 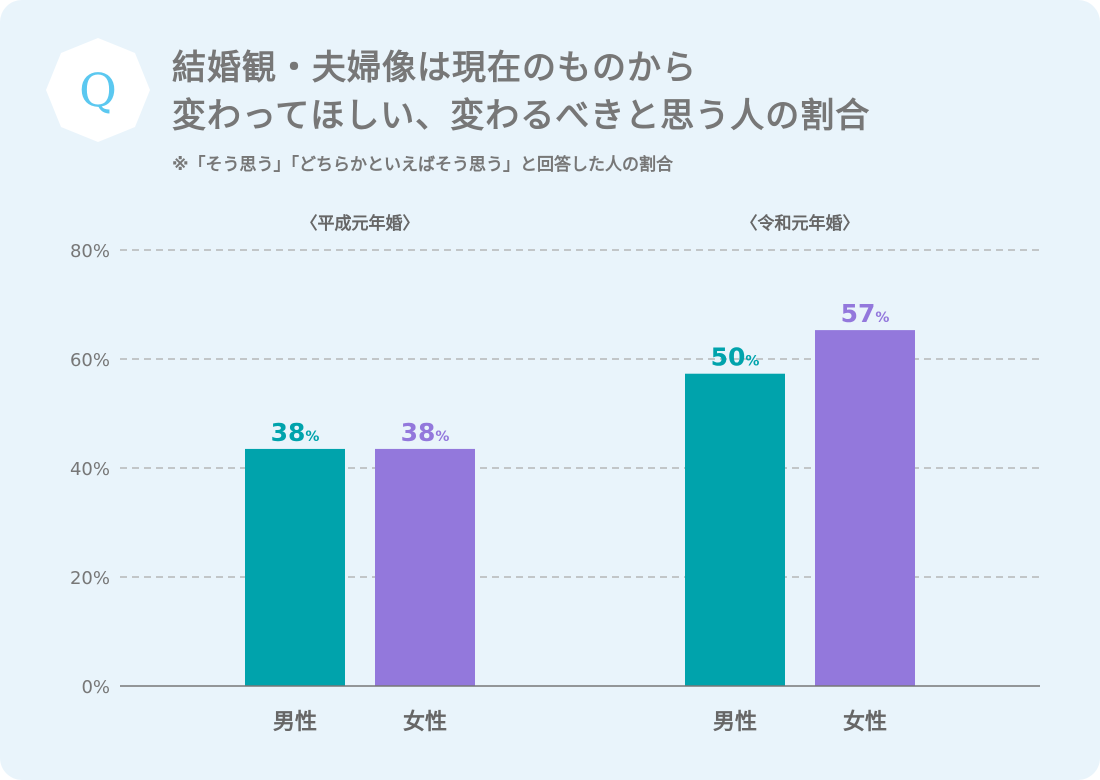 What do you see at coordinates (521, 92) in the screenshot?
I see `chart-title: 結婚観・夫婦像は現在のものから 変わってほしい、変わるべきと思う人の割合` at bounding box center [521, 92].